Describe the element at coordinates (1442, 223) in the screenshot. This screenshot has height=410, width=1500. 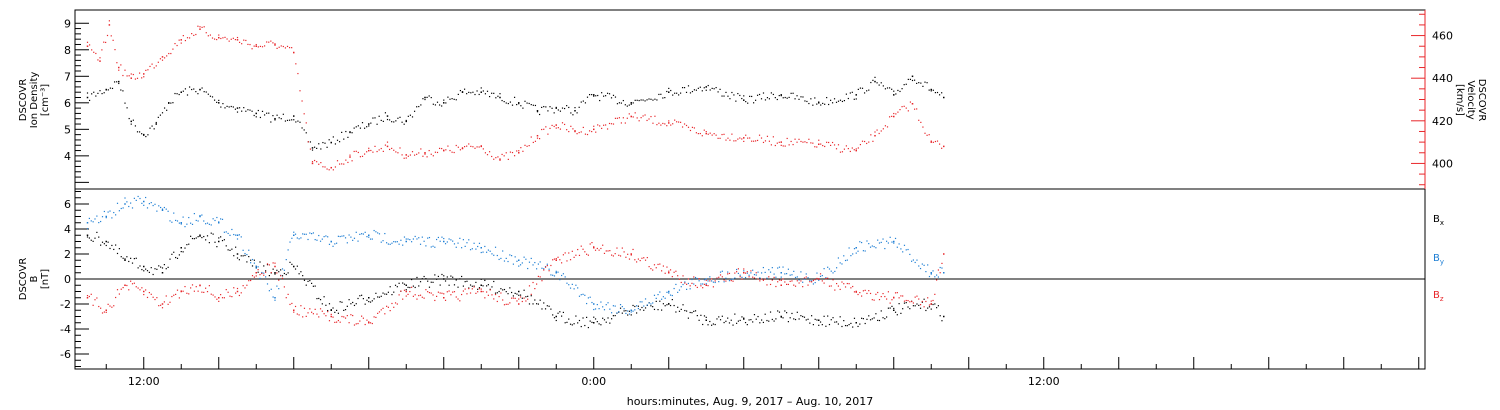
I see `legend-subscript: x` at that location.